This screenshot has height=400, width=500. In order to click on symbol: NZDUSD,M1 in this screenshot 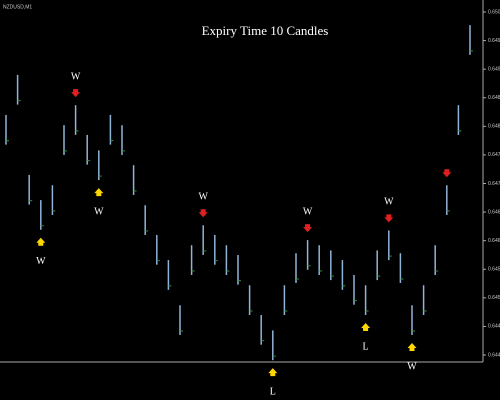, I will do `click(17, 7)`.